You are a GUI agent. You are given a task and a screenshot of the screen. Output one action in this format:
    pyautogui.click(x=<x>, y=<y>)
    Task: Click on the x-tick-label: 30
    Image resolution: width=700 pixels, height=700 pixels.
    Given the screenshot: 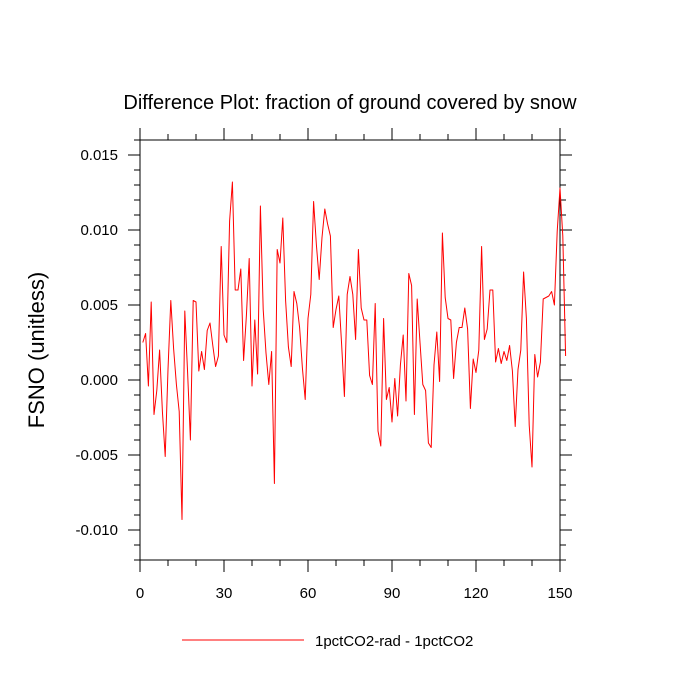 What is the action you would take?
    pyautogui.click(x=224, y=593)
    